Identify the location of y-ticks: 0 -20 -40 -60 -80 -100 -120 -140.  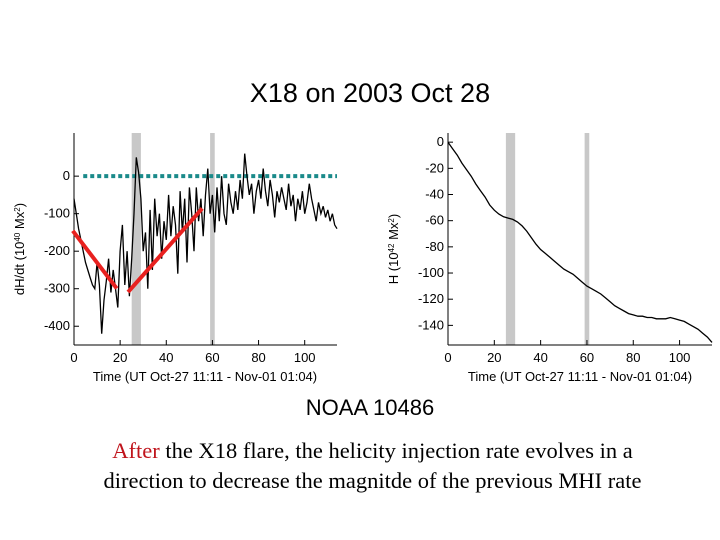
(435, 233).